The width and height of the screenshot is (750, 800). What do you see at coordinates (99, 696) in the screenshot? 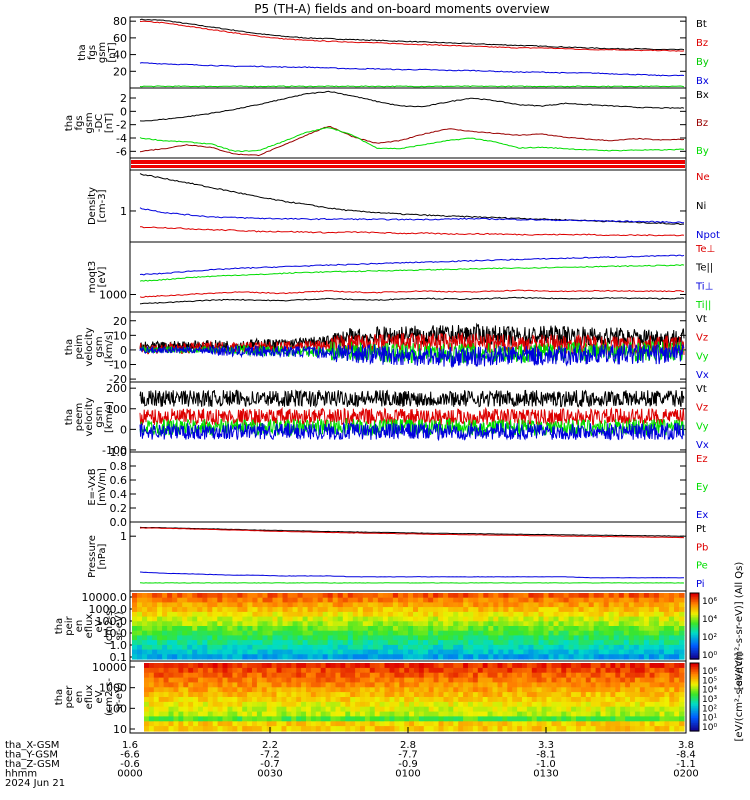
I see `ylabel-line: eV` at bounding box center [99, 696].